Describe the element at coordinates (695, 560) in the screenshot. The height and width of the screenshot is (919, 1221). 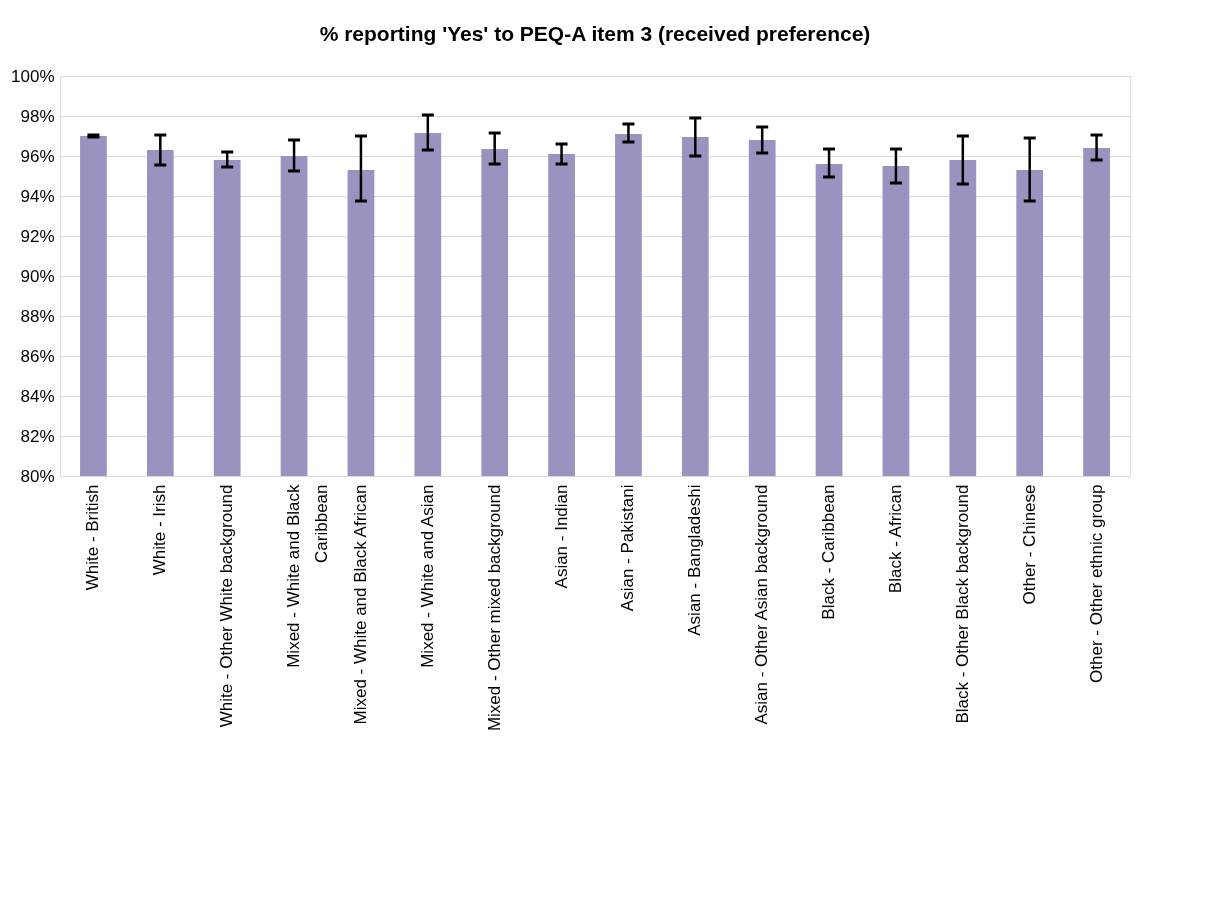
I see `x-tick-label: Asian - Bangladeshi` at that location.